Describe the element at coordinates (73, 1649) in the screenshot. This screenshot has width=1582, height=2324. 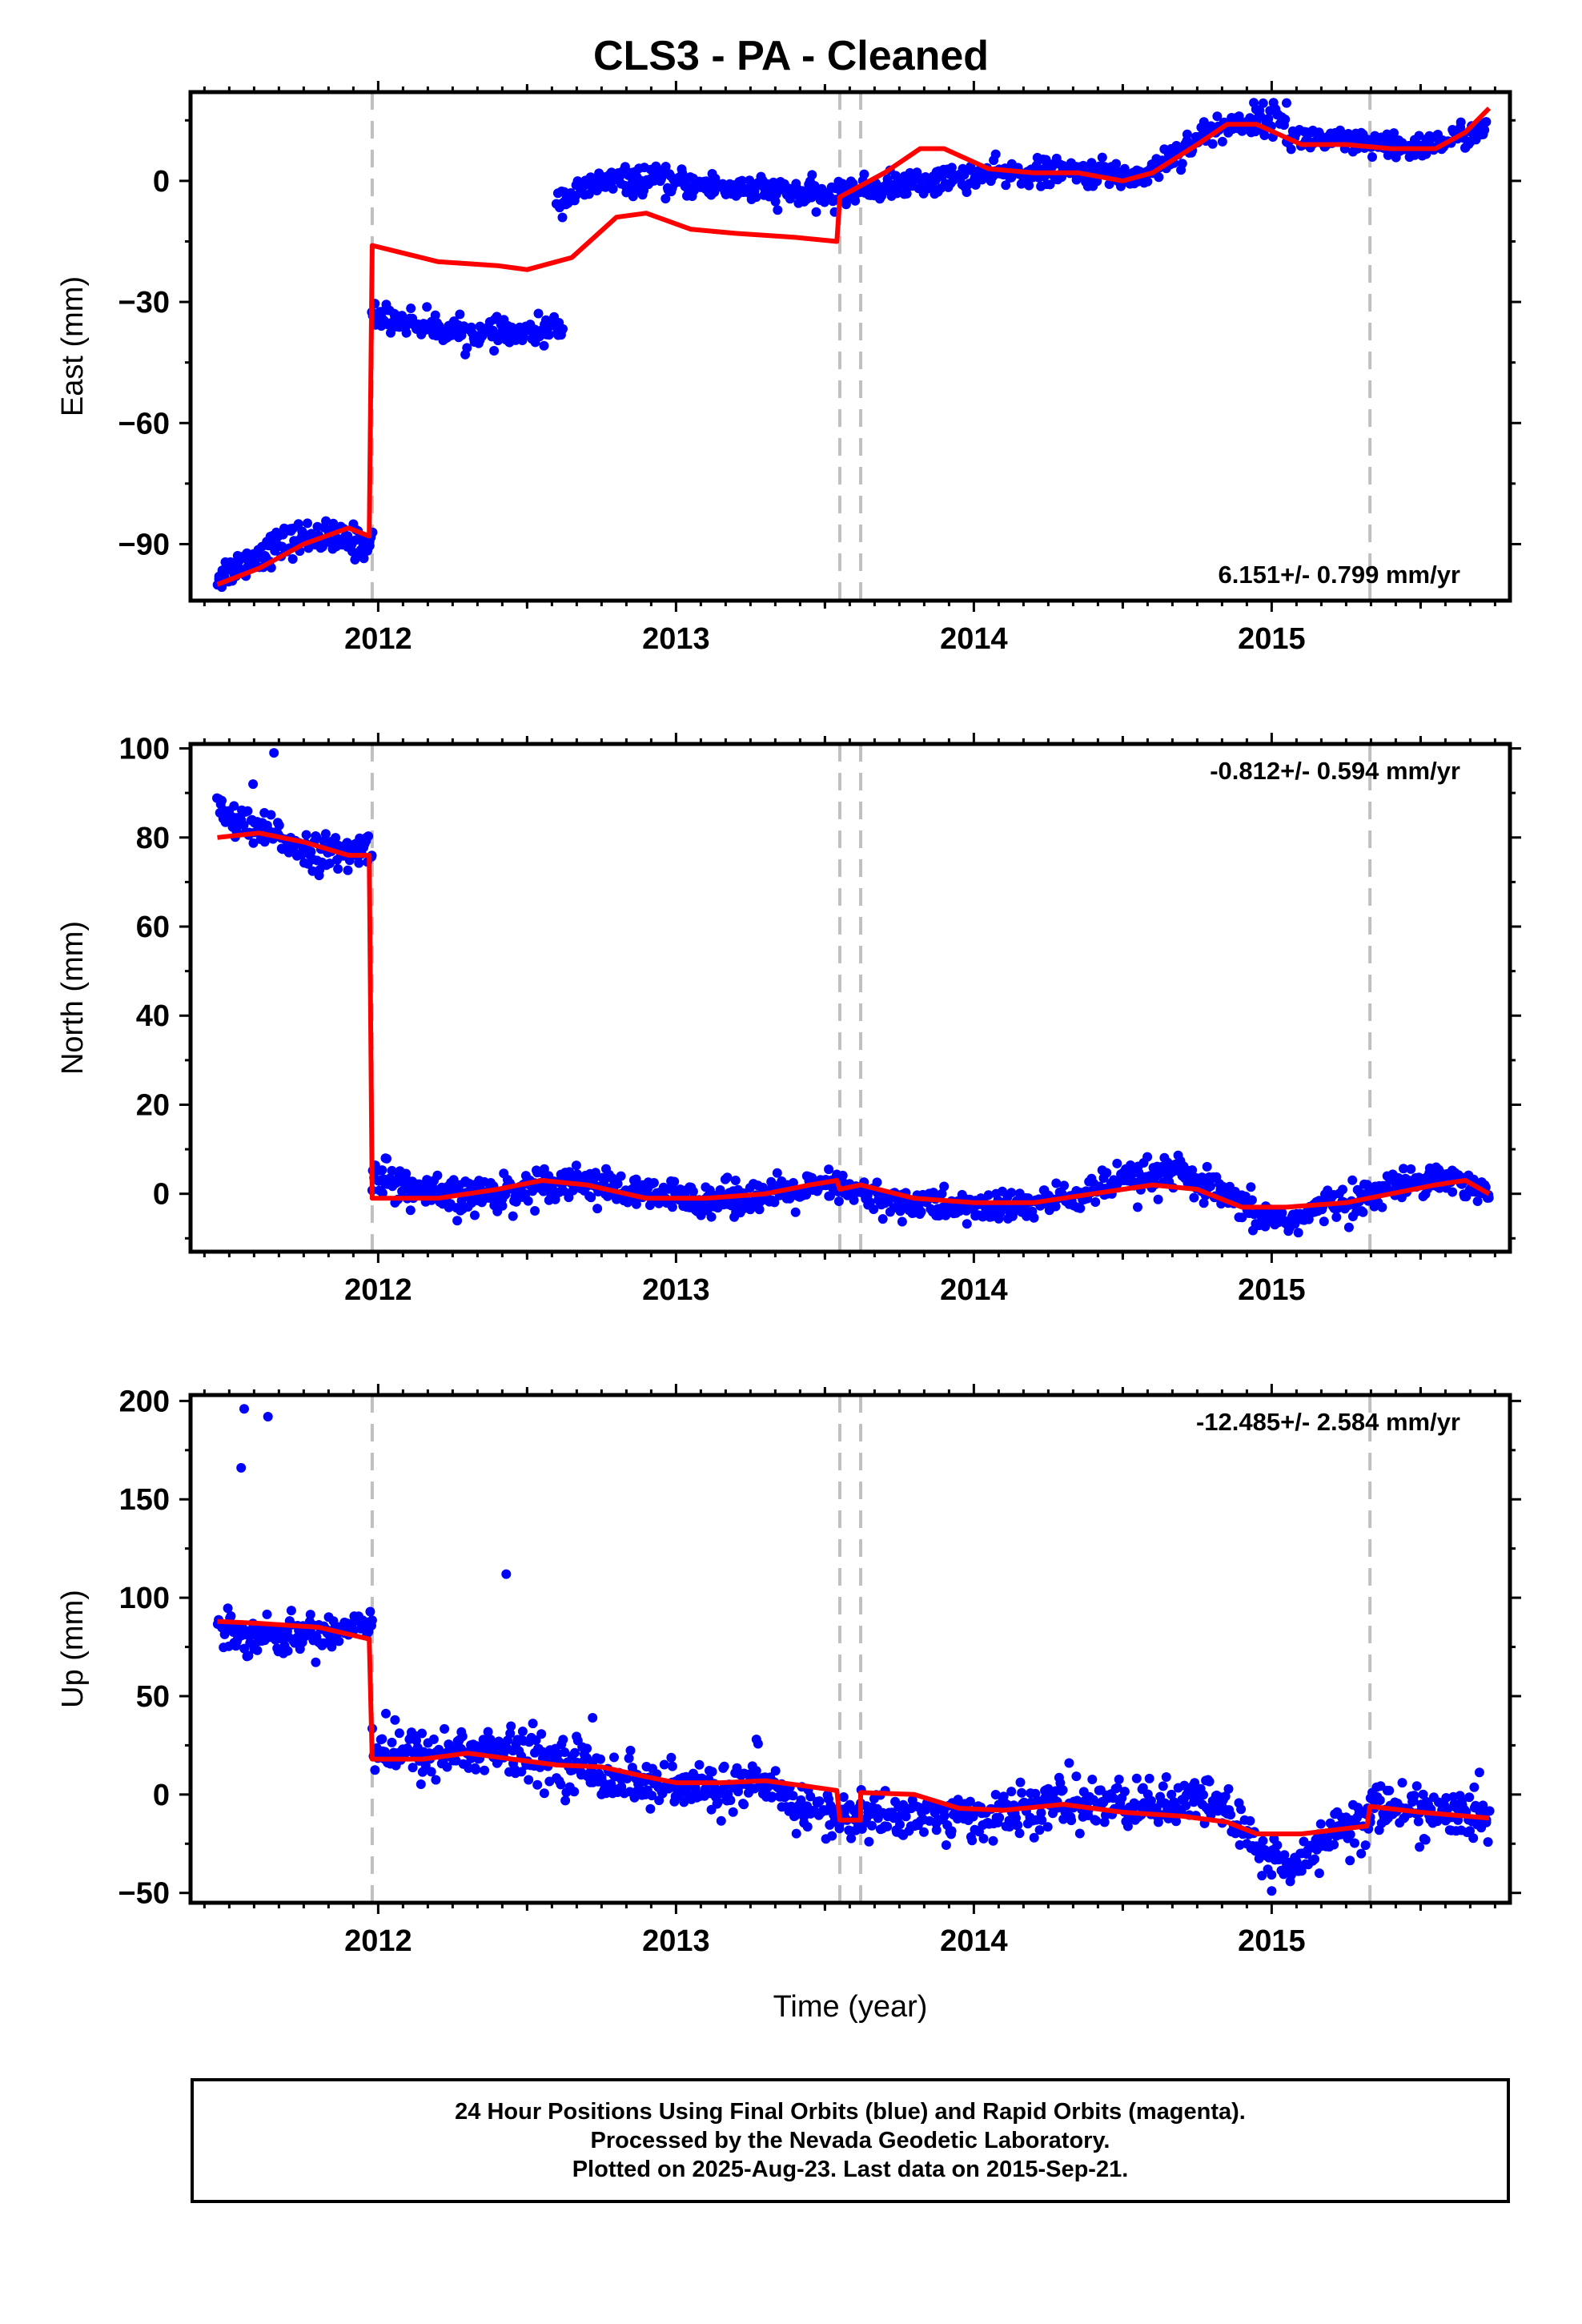
I see `up-y-axis-label: Up (mm)` at that location.